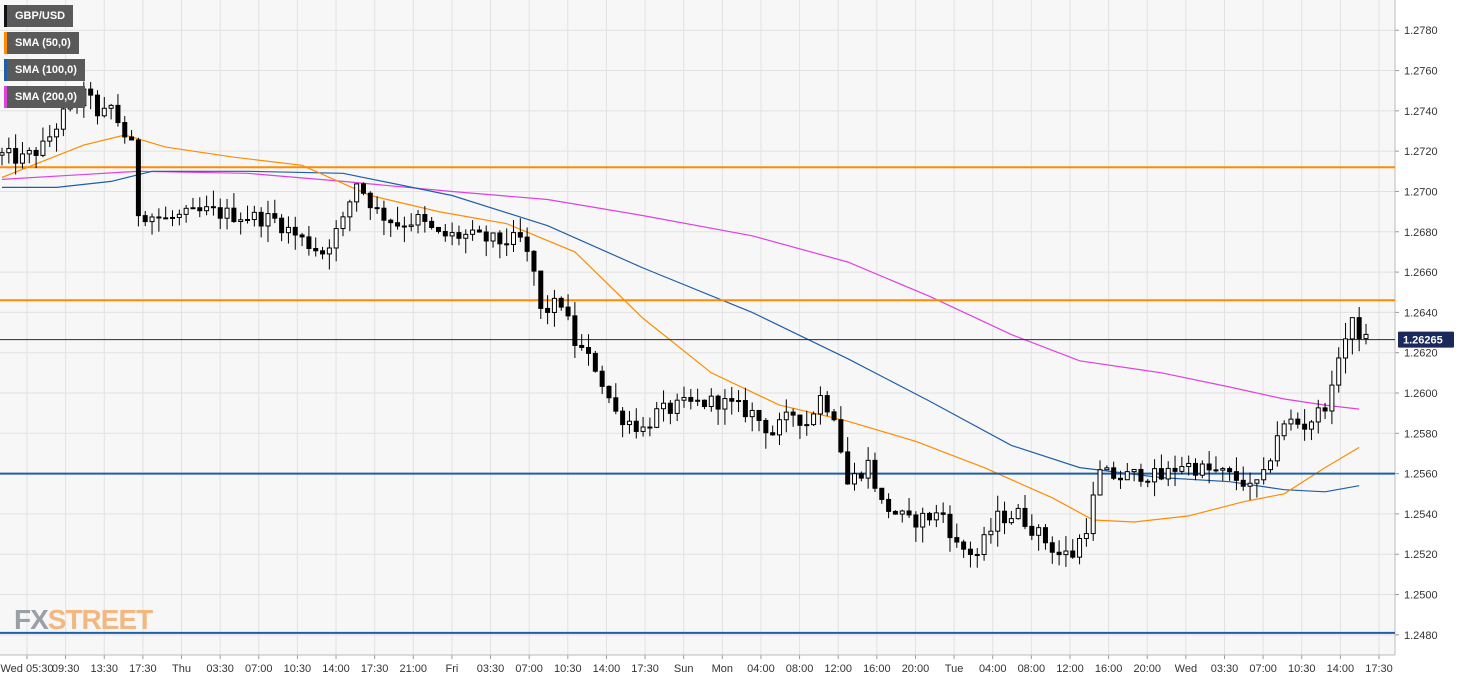  I want to click on y-tick-label: 1.2700, so click(1421, 192).